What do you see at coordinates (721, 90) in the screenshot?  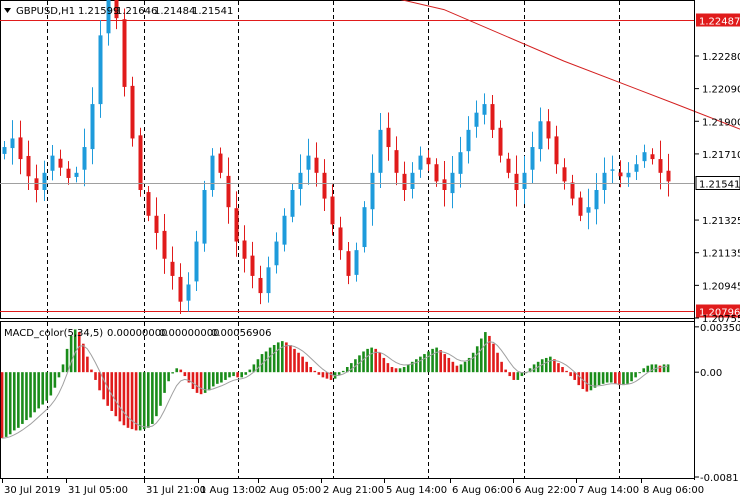 I see `price-tick-label: 1.22090` at bounding box center [721, 90].